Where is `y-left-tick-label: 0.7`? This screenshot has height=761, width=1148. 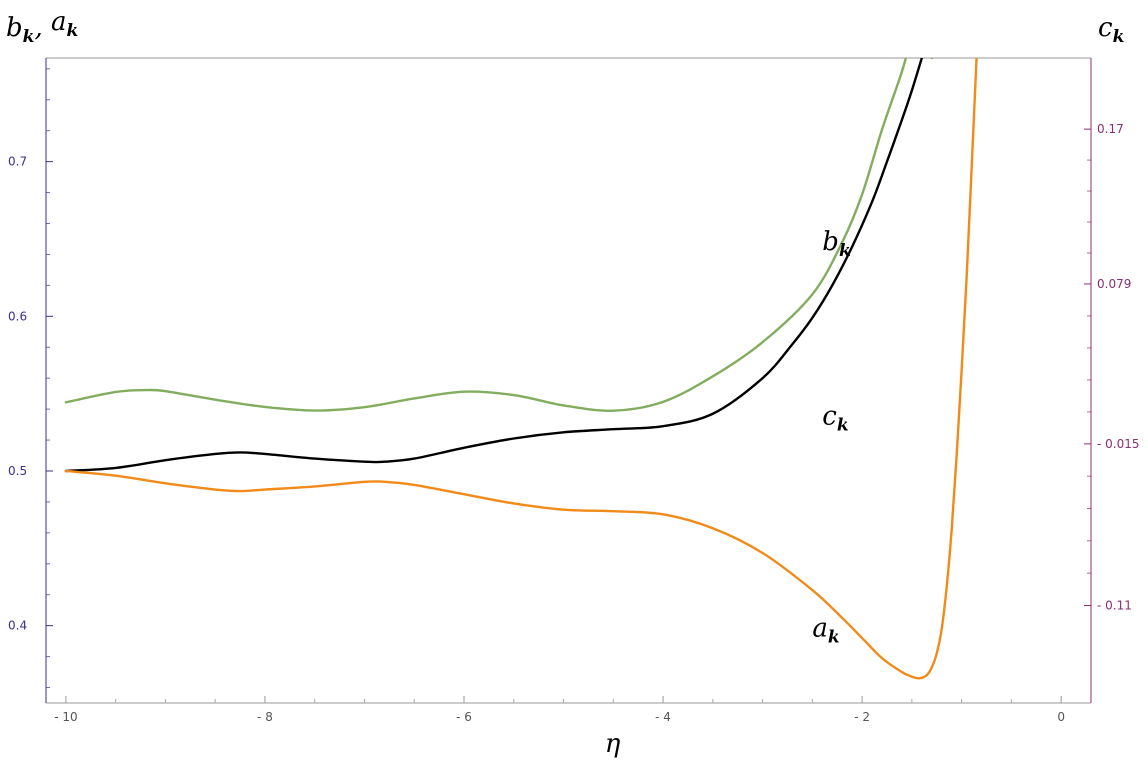 y-left-tick-label: 0.7 is located at coordinates (17, 162).